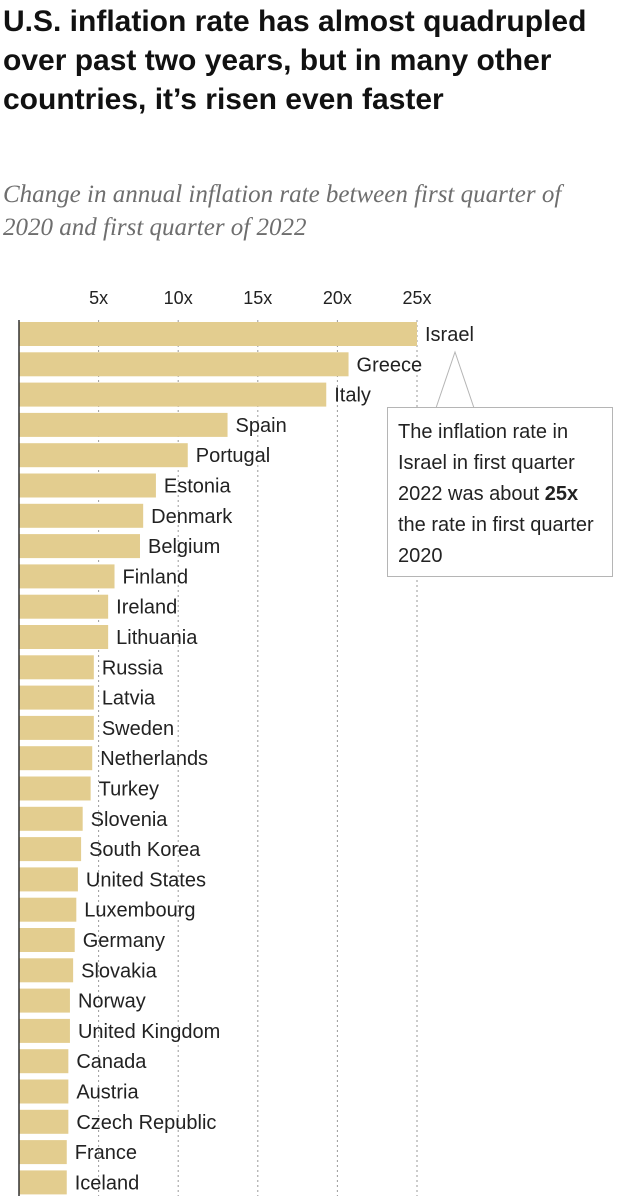 This screenshot has width=622, height=1200. What do you see at coordinates (87, 485) in the screenshot?
I see `bar-estonia` at bounding box center [87, 485].